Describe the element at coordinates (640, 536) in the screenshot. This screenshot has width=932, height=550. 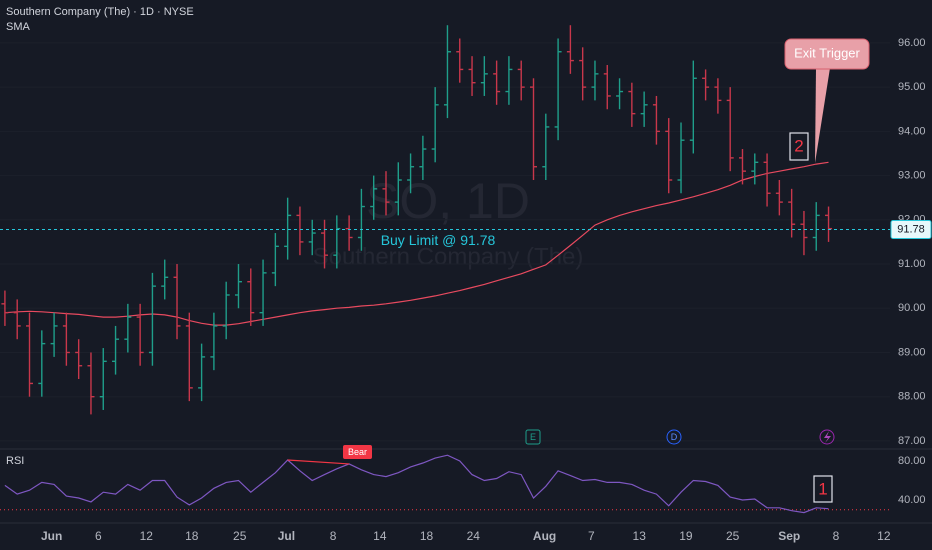
I see `x-tick-label: 13` at that location.